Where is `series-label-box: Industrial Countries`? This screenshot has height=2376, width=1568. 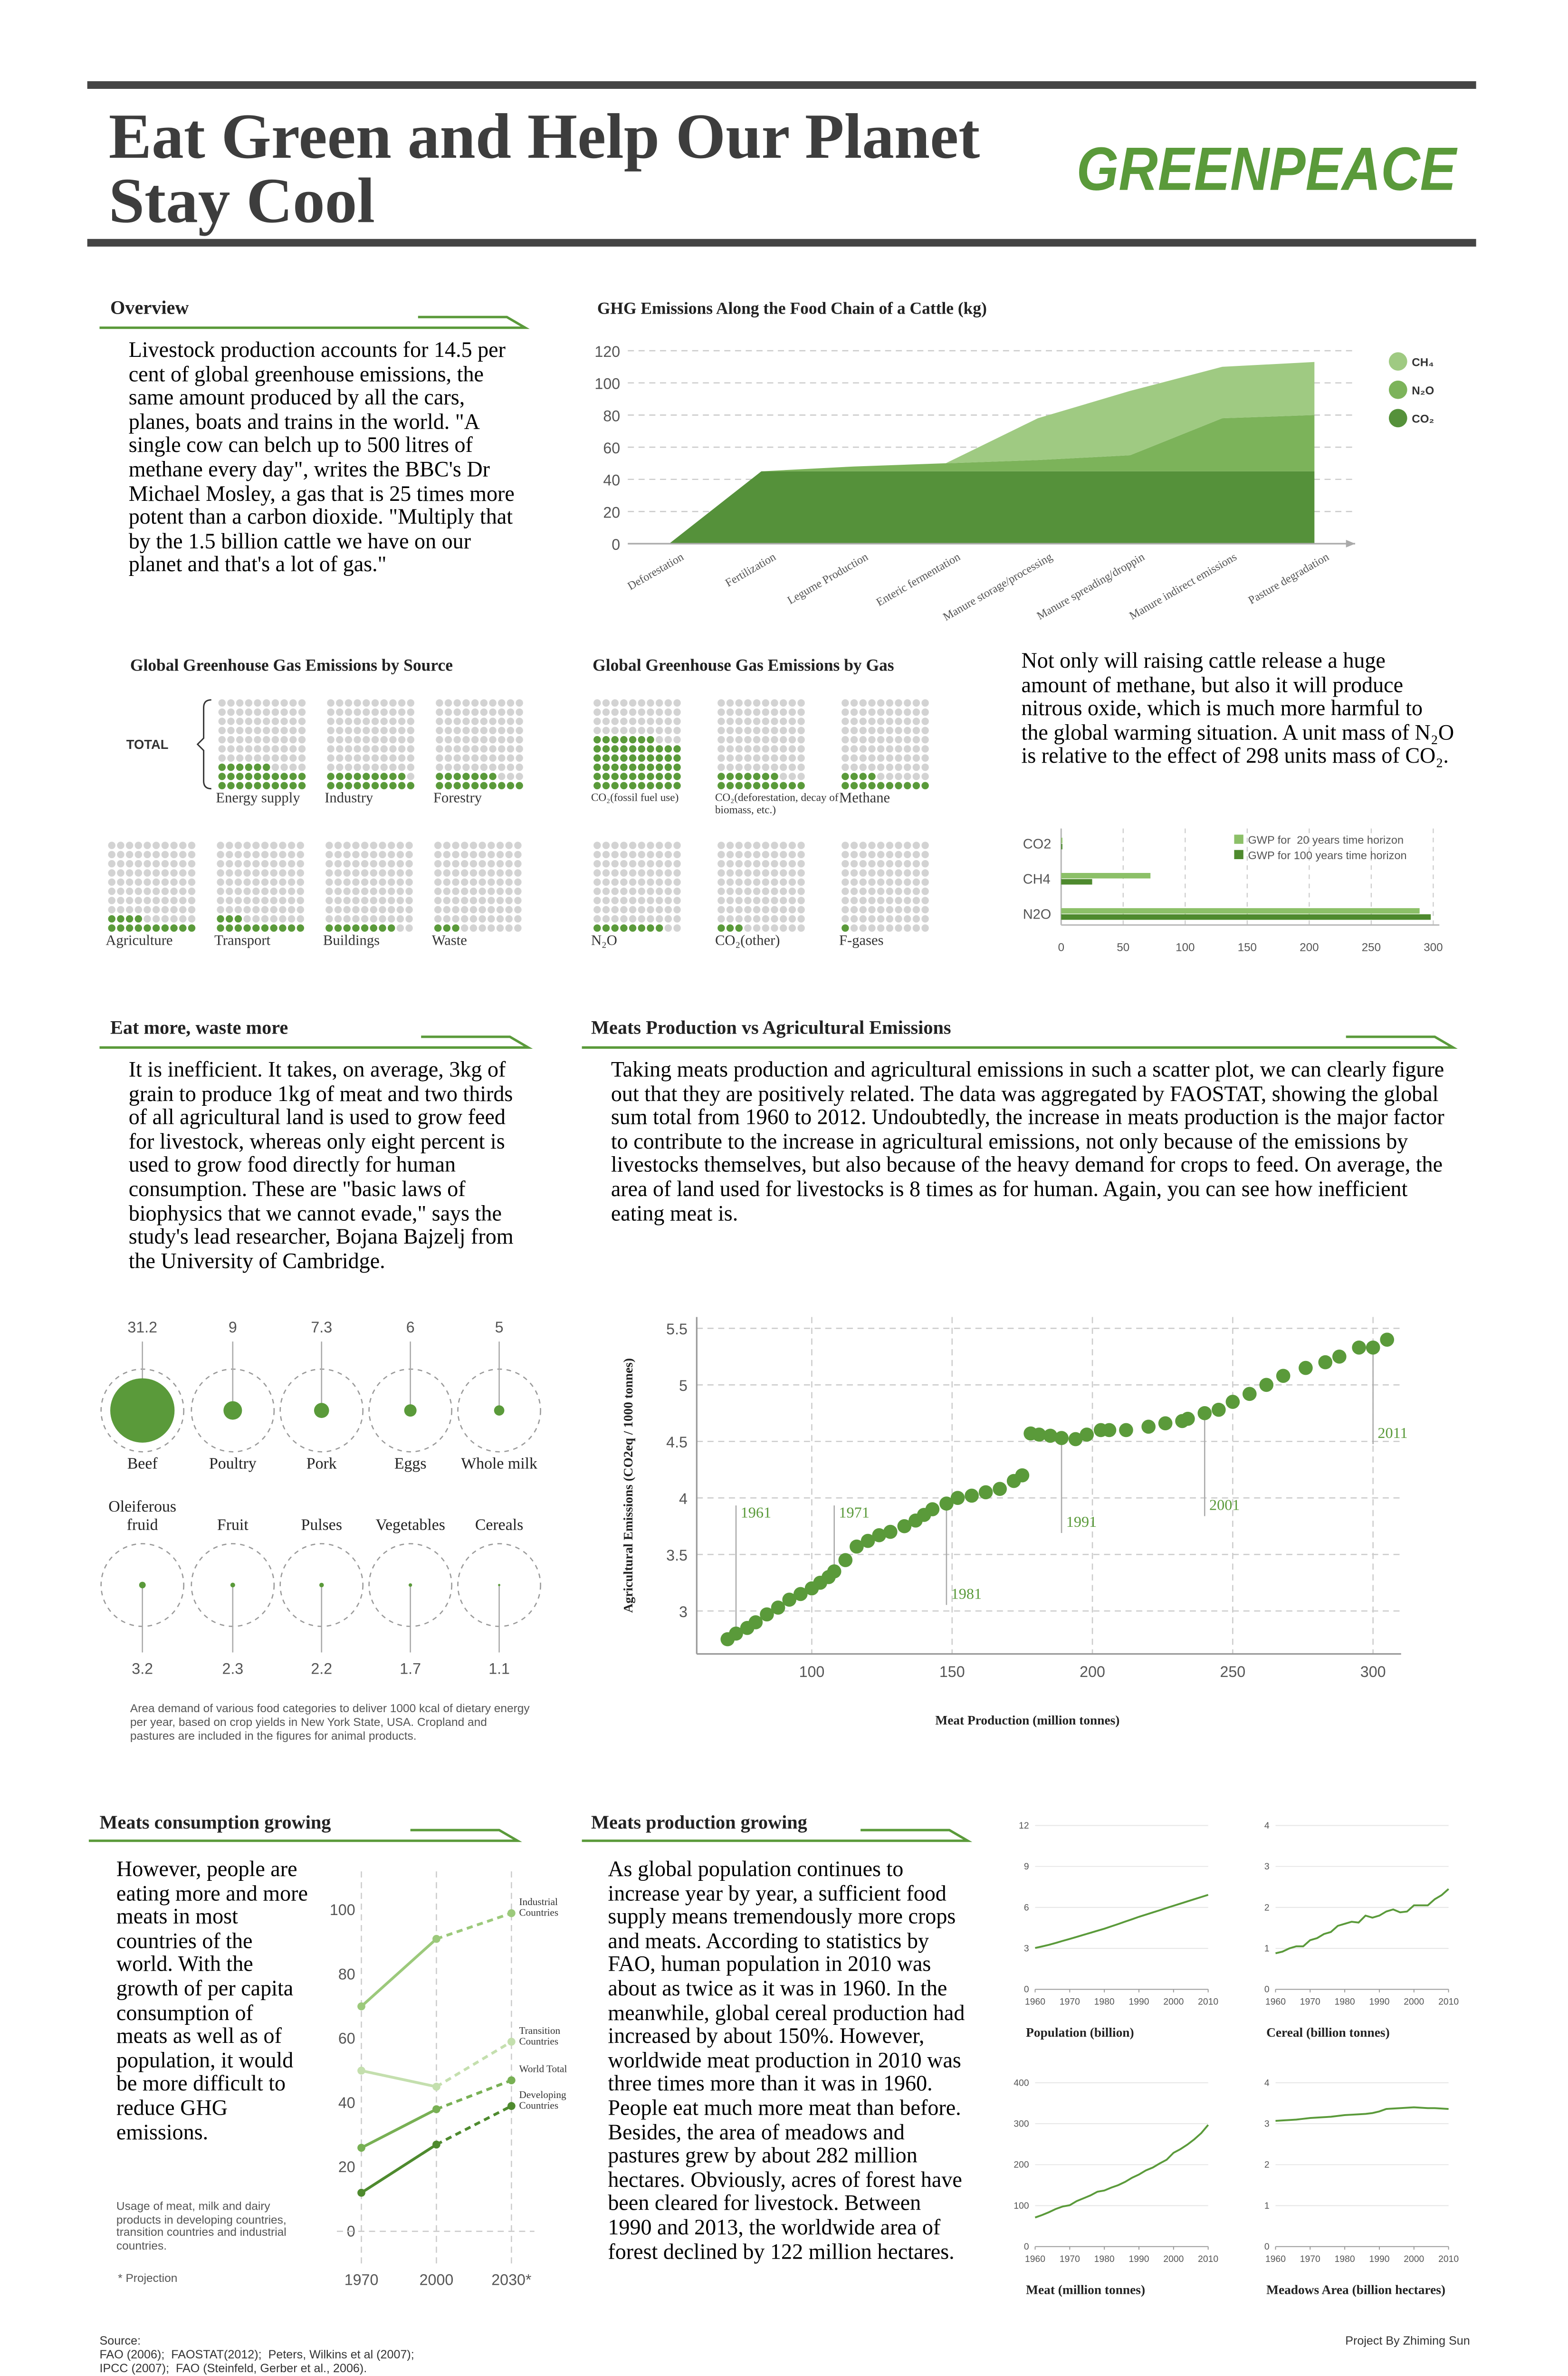 series-label-box: Industrial Countries is located at coordinates (539, 1908).